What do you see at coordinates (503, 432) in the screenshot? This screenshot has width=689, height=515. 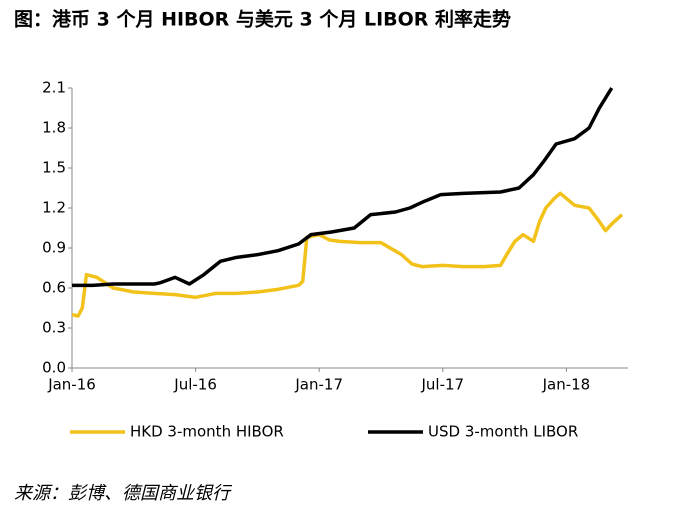 I see `legend-label: USD 3-month LIBOR` at bounding box center [503, 432].